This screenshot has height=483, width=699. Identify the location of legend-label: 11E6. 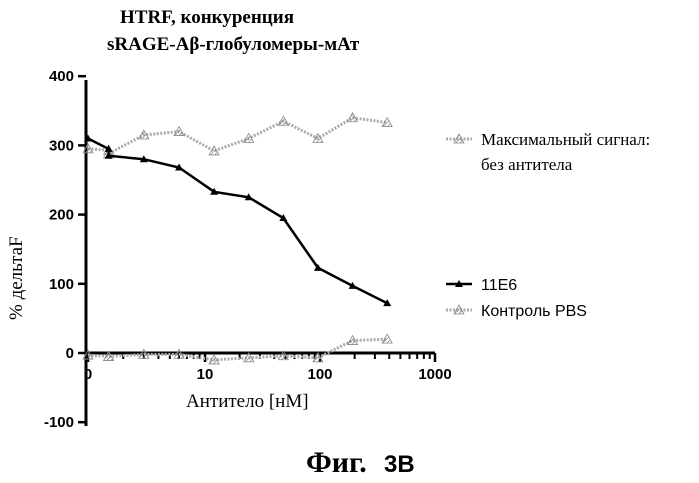
(499, 285).